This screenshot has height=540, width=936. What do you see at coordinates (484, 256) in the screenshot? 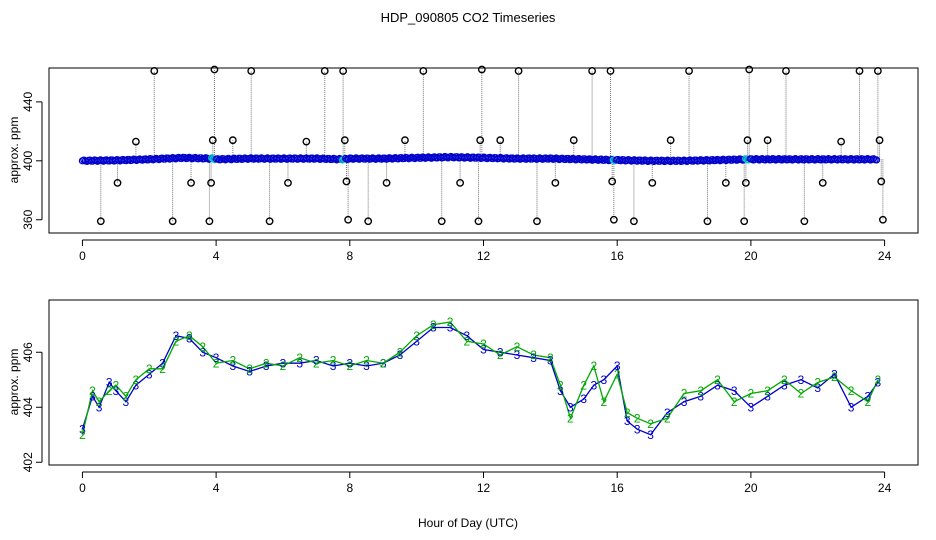
I see `x-tick-label: 12` at bounding box center [484, 256].